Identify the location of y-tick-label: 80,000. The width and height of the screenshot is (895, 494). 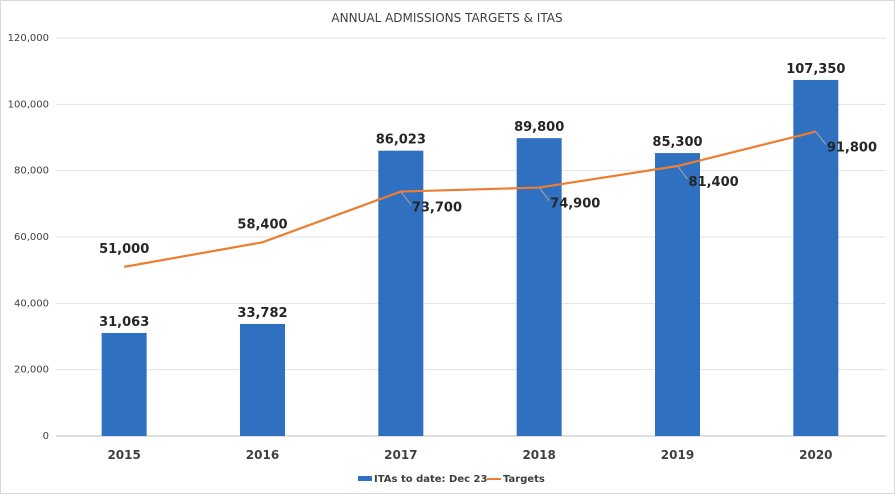
(31, 171).